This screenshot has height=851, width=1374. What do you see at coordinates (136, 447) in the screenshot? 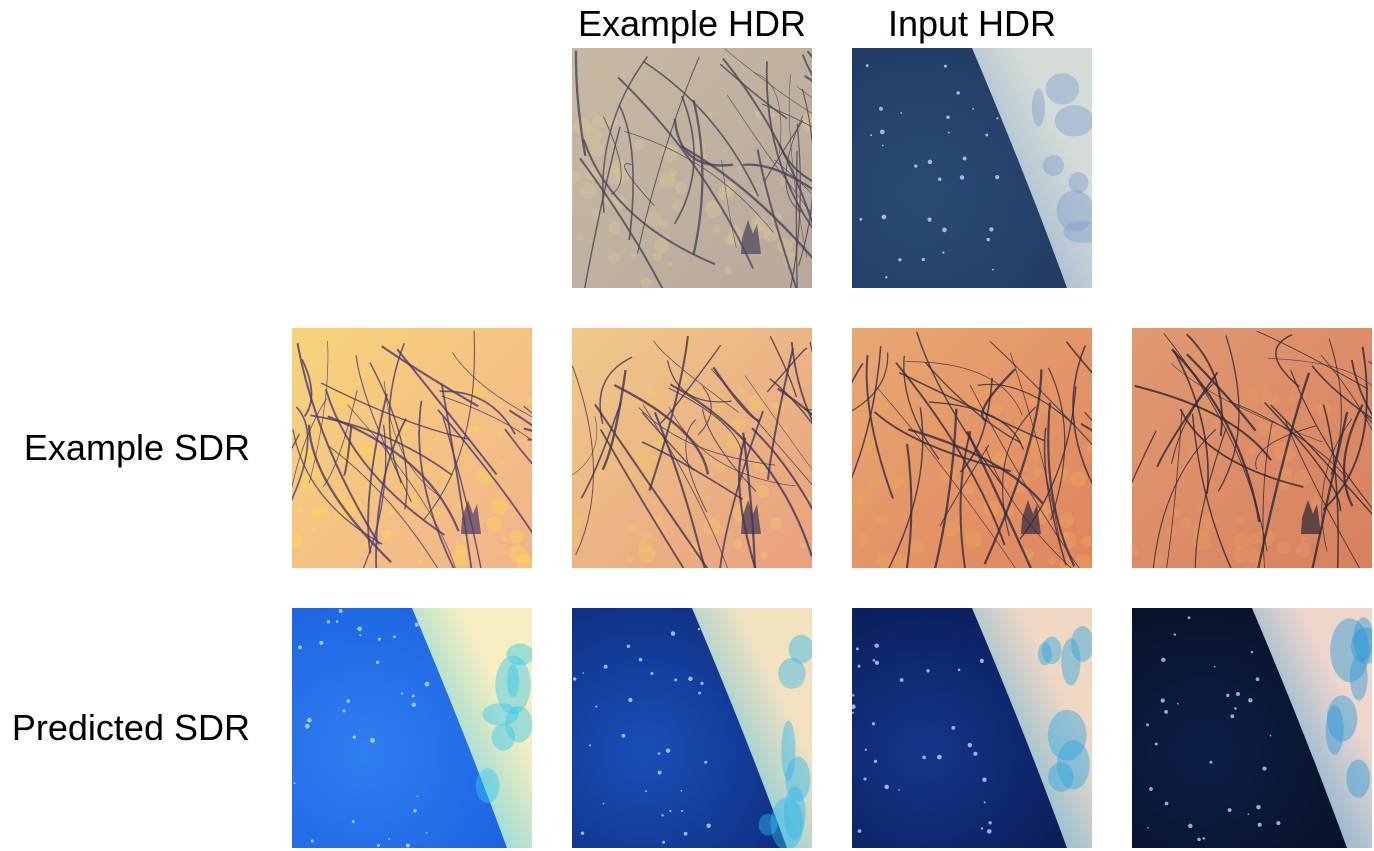
I see `row-label-example-sdr: Example SDR` at bounding box center [136, 447].